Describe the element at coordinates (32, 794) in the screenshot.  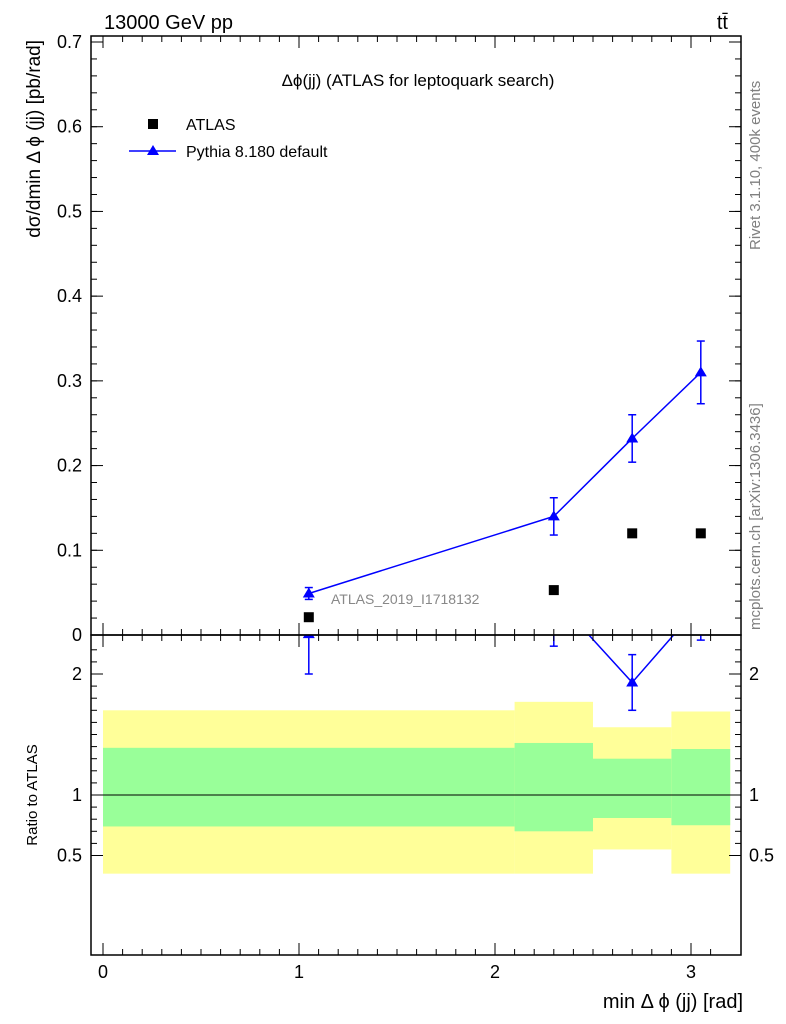
I see `ratio-y-axis-label: Ratio to ATLAS` at that location.